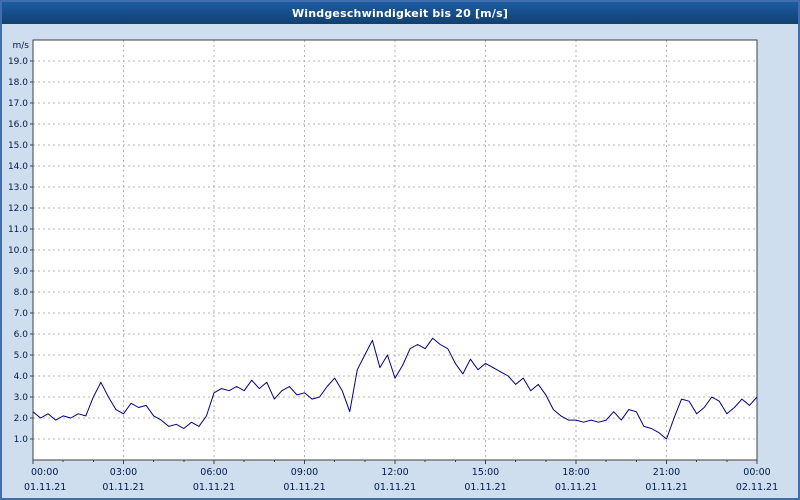 The height and width of the screenshot is (500, 800). Describe the element at coordinates (213, 472) in the screenshot. I see `x-tick-time-label: 06:00` at that location.